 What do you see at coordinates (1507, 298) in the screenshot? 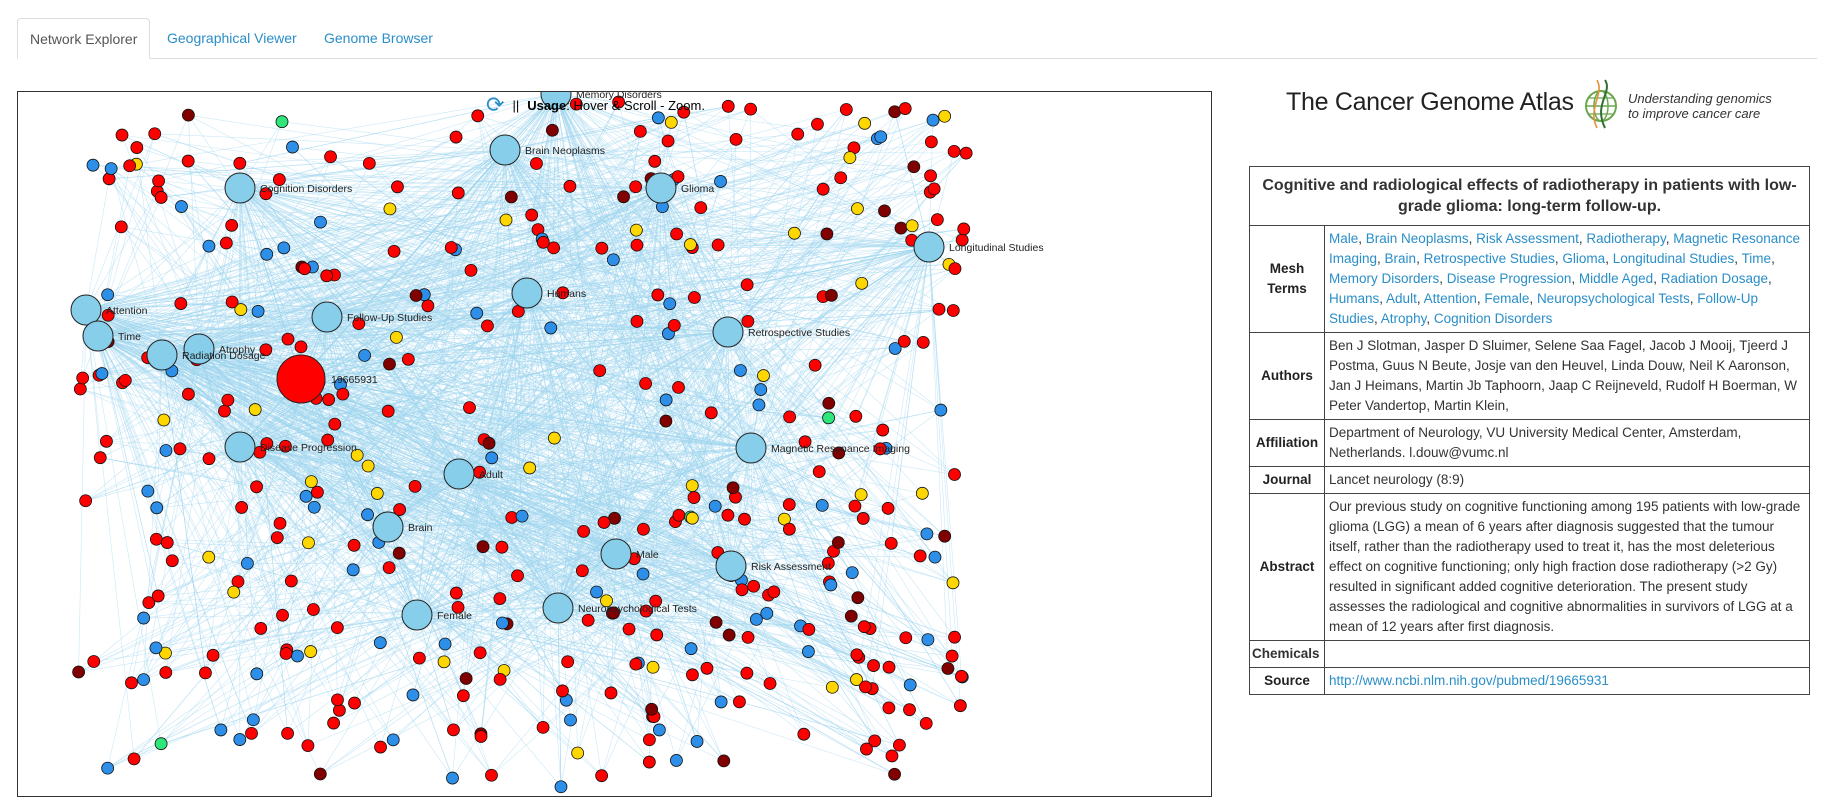
I see `mesh-term-link: Female` at bounding box center [1507, 298].